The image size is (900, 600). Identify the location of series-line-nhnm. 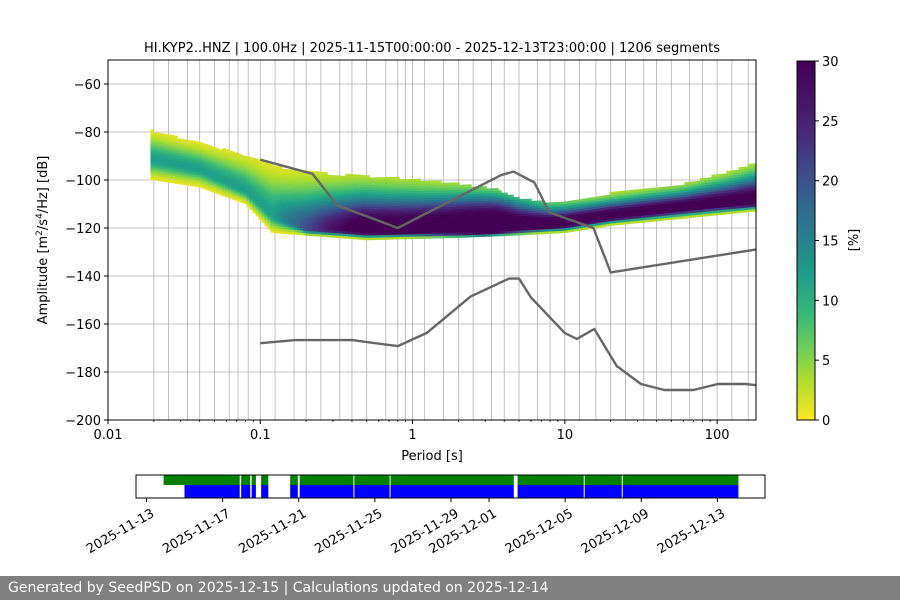
(507, 216).